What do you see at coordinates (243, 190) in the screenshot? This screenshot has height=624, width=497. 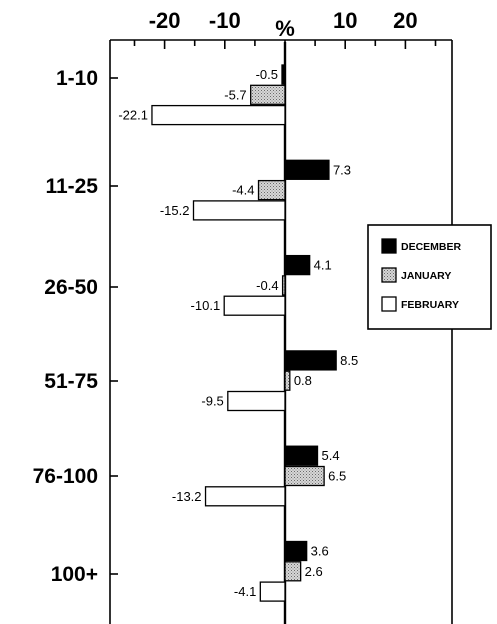 I see `data-label: -4.4` at bounding box center [243, 190].